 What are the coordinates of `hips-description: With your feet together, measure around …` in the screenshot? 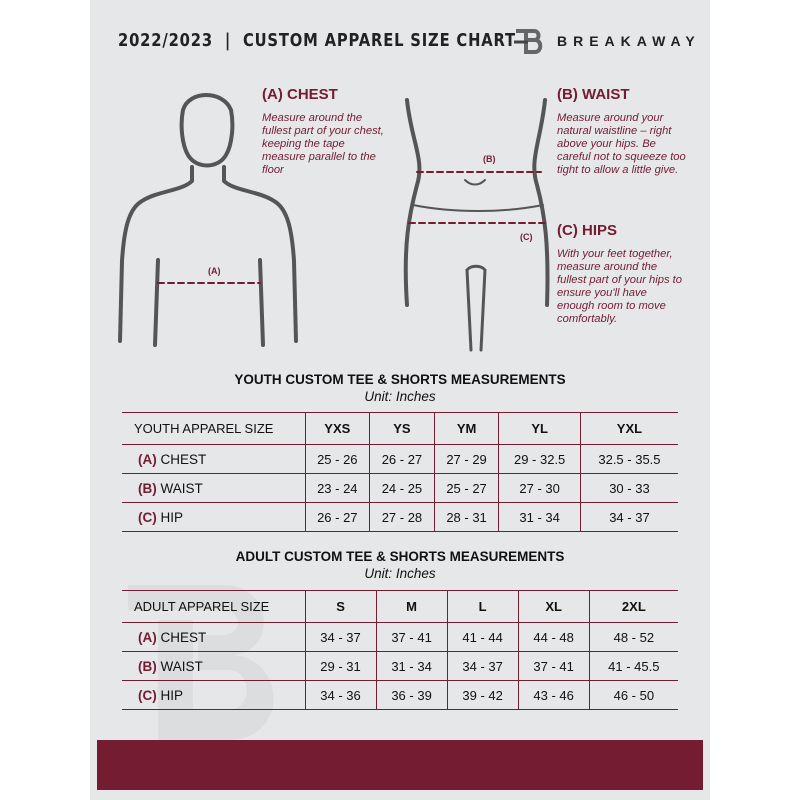 It's located at (619, 286).